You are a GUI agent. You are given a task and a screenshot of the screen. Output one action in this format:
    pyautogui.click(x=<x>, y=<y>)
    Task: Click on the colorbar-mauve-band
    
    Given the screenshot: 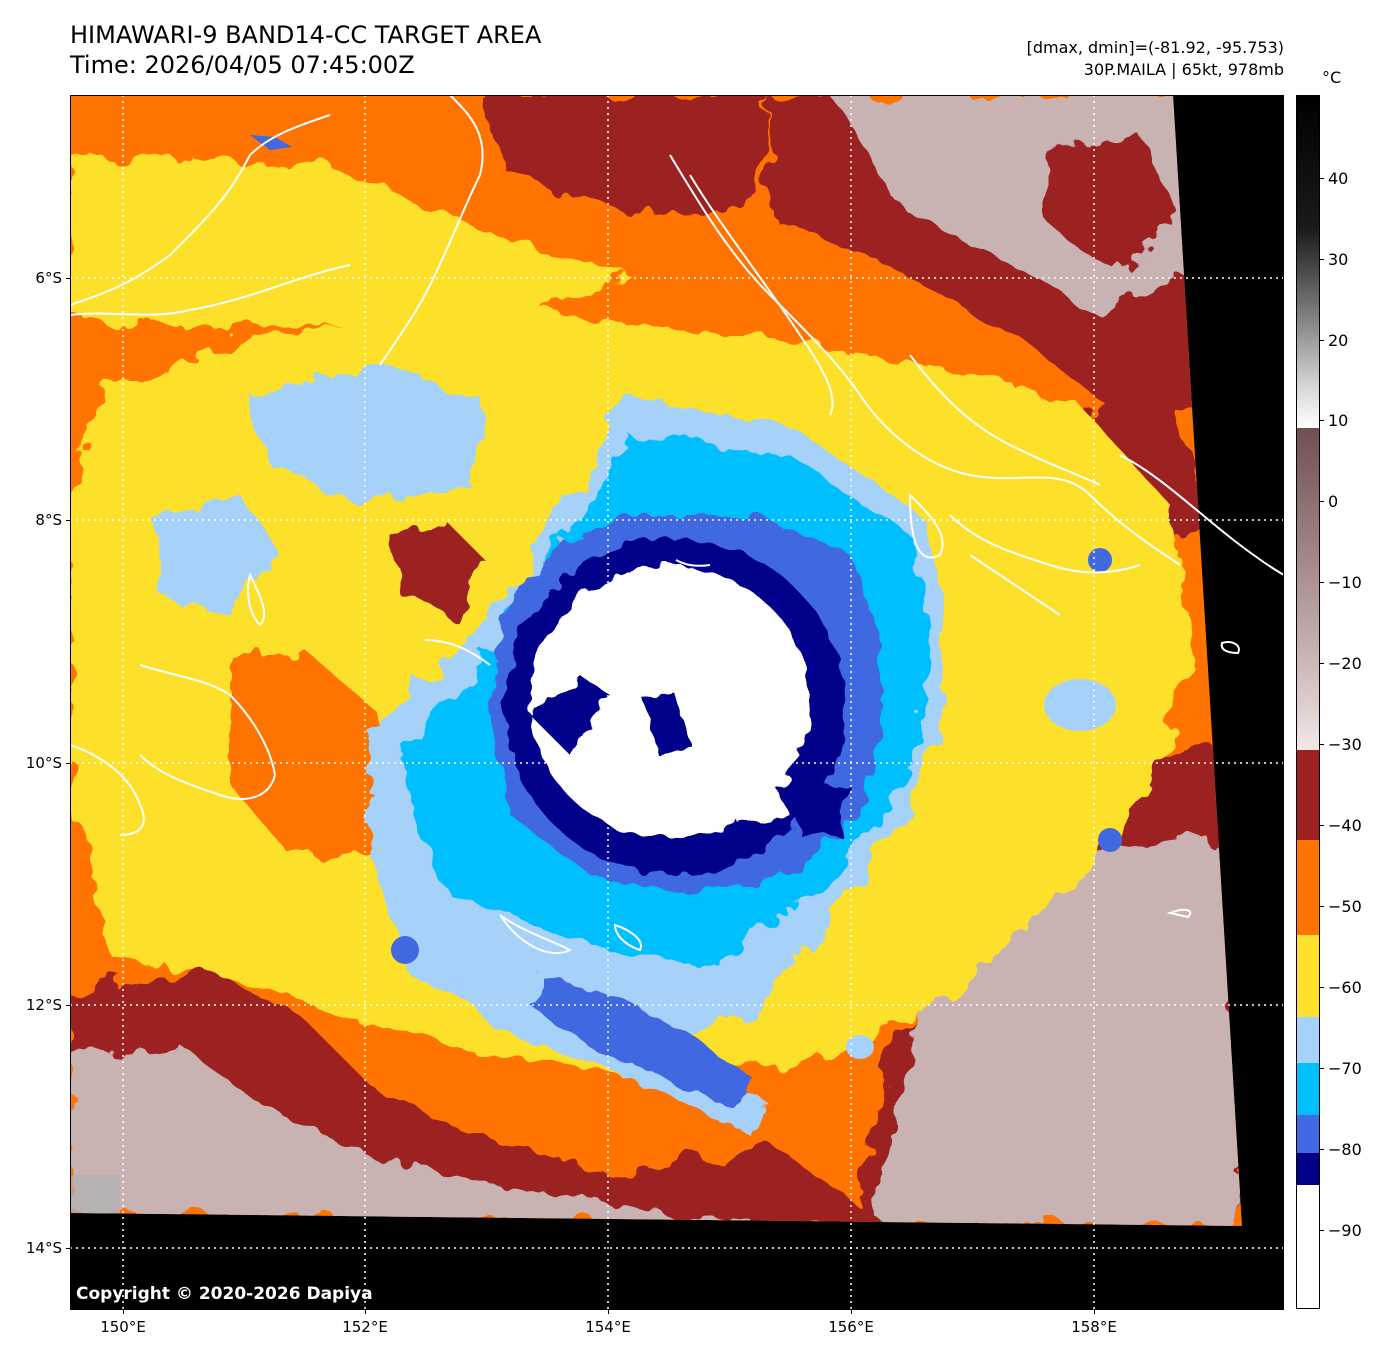 What is the action you would take?
    pyautogui.click(x=1308, y=589)
    